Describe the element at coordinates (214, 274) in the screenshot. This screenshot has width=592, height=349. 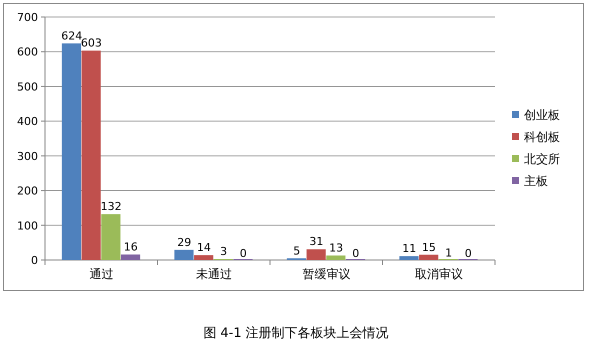
I see `x-tick-label: 未通过` at that location.